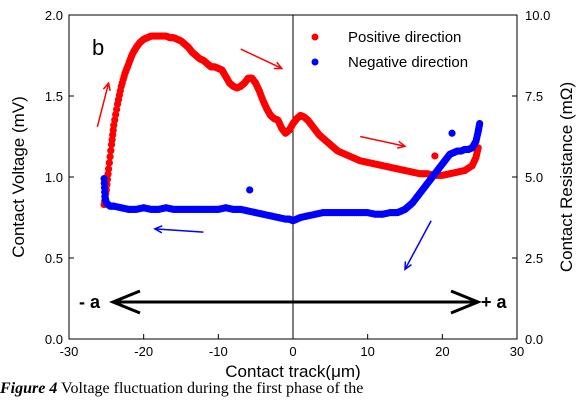 The height and width of the screenshot is (401, 585). What do you see at coordinates (534, 339) in the screenshot?
I see `y2-tick-label: 0.0` at bounding box center [534, 339].